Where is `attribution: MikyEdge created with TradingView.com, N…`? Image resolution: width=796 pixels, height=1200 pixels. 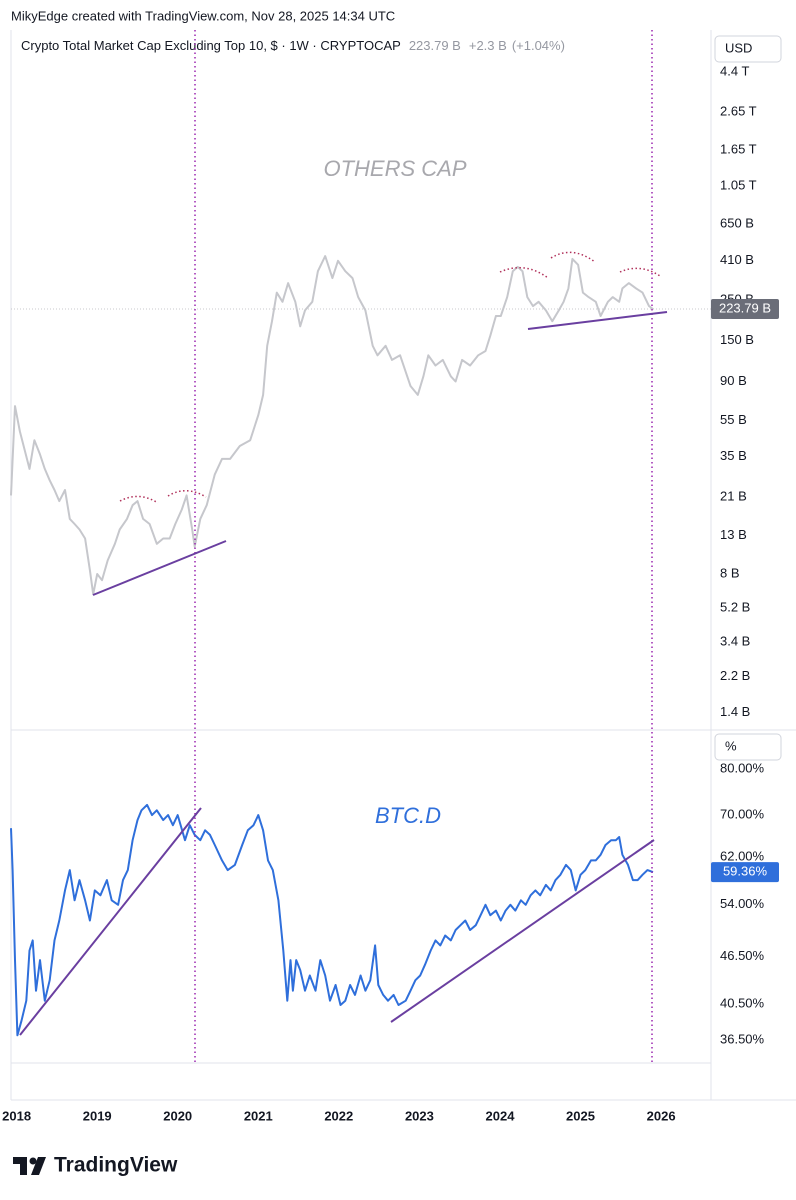
attribution: MikyEdge created with TradingView.com, N… is located at coordinates (203, 15).